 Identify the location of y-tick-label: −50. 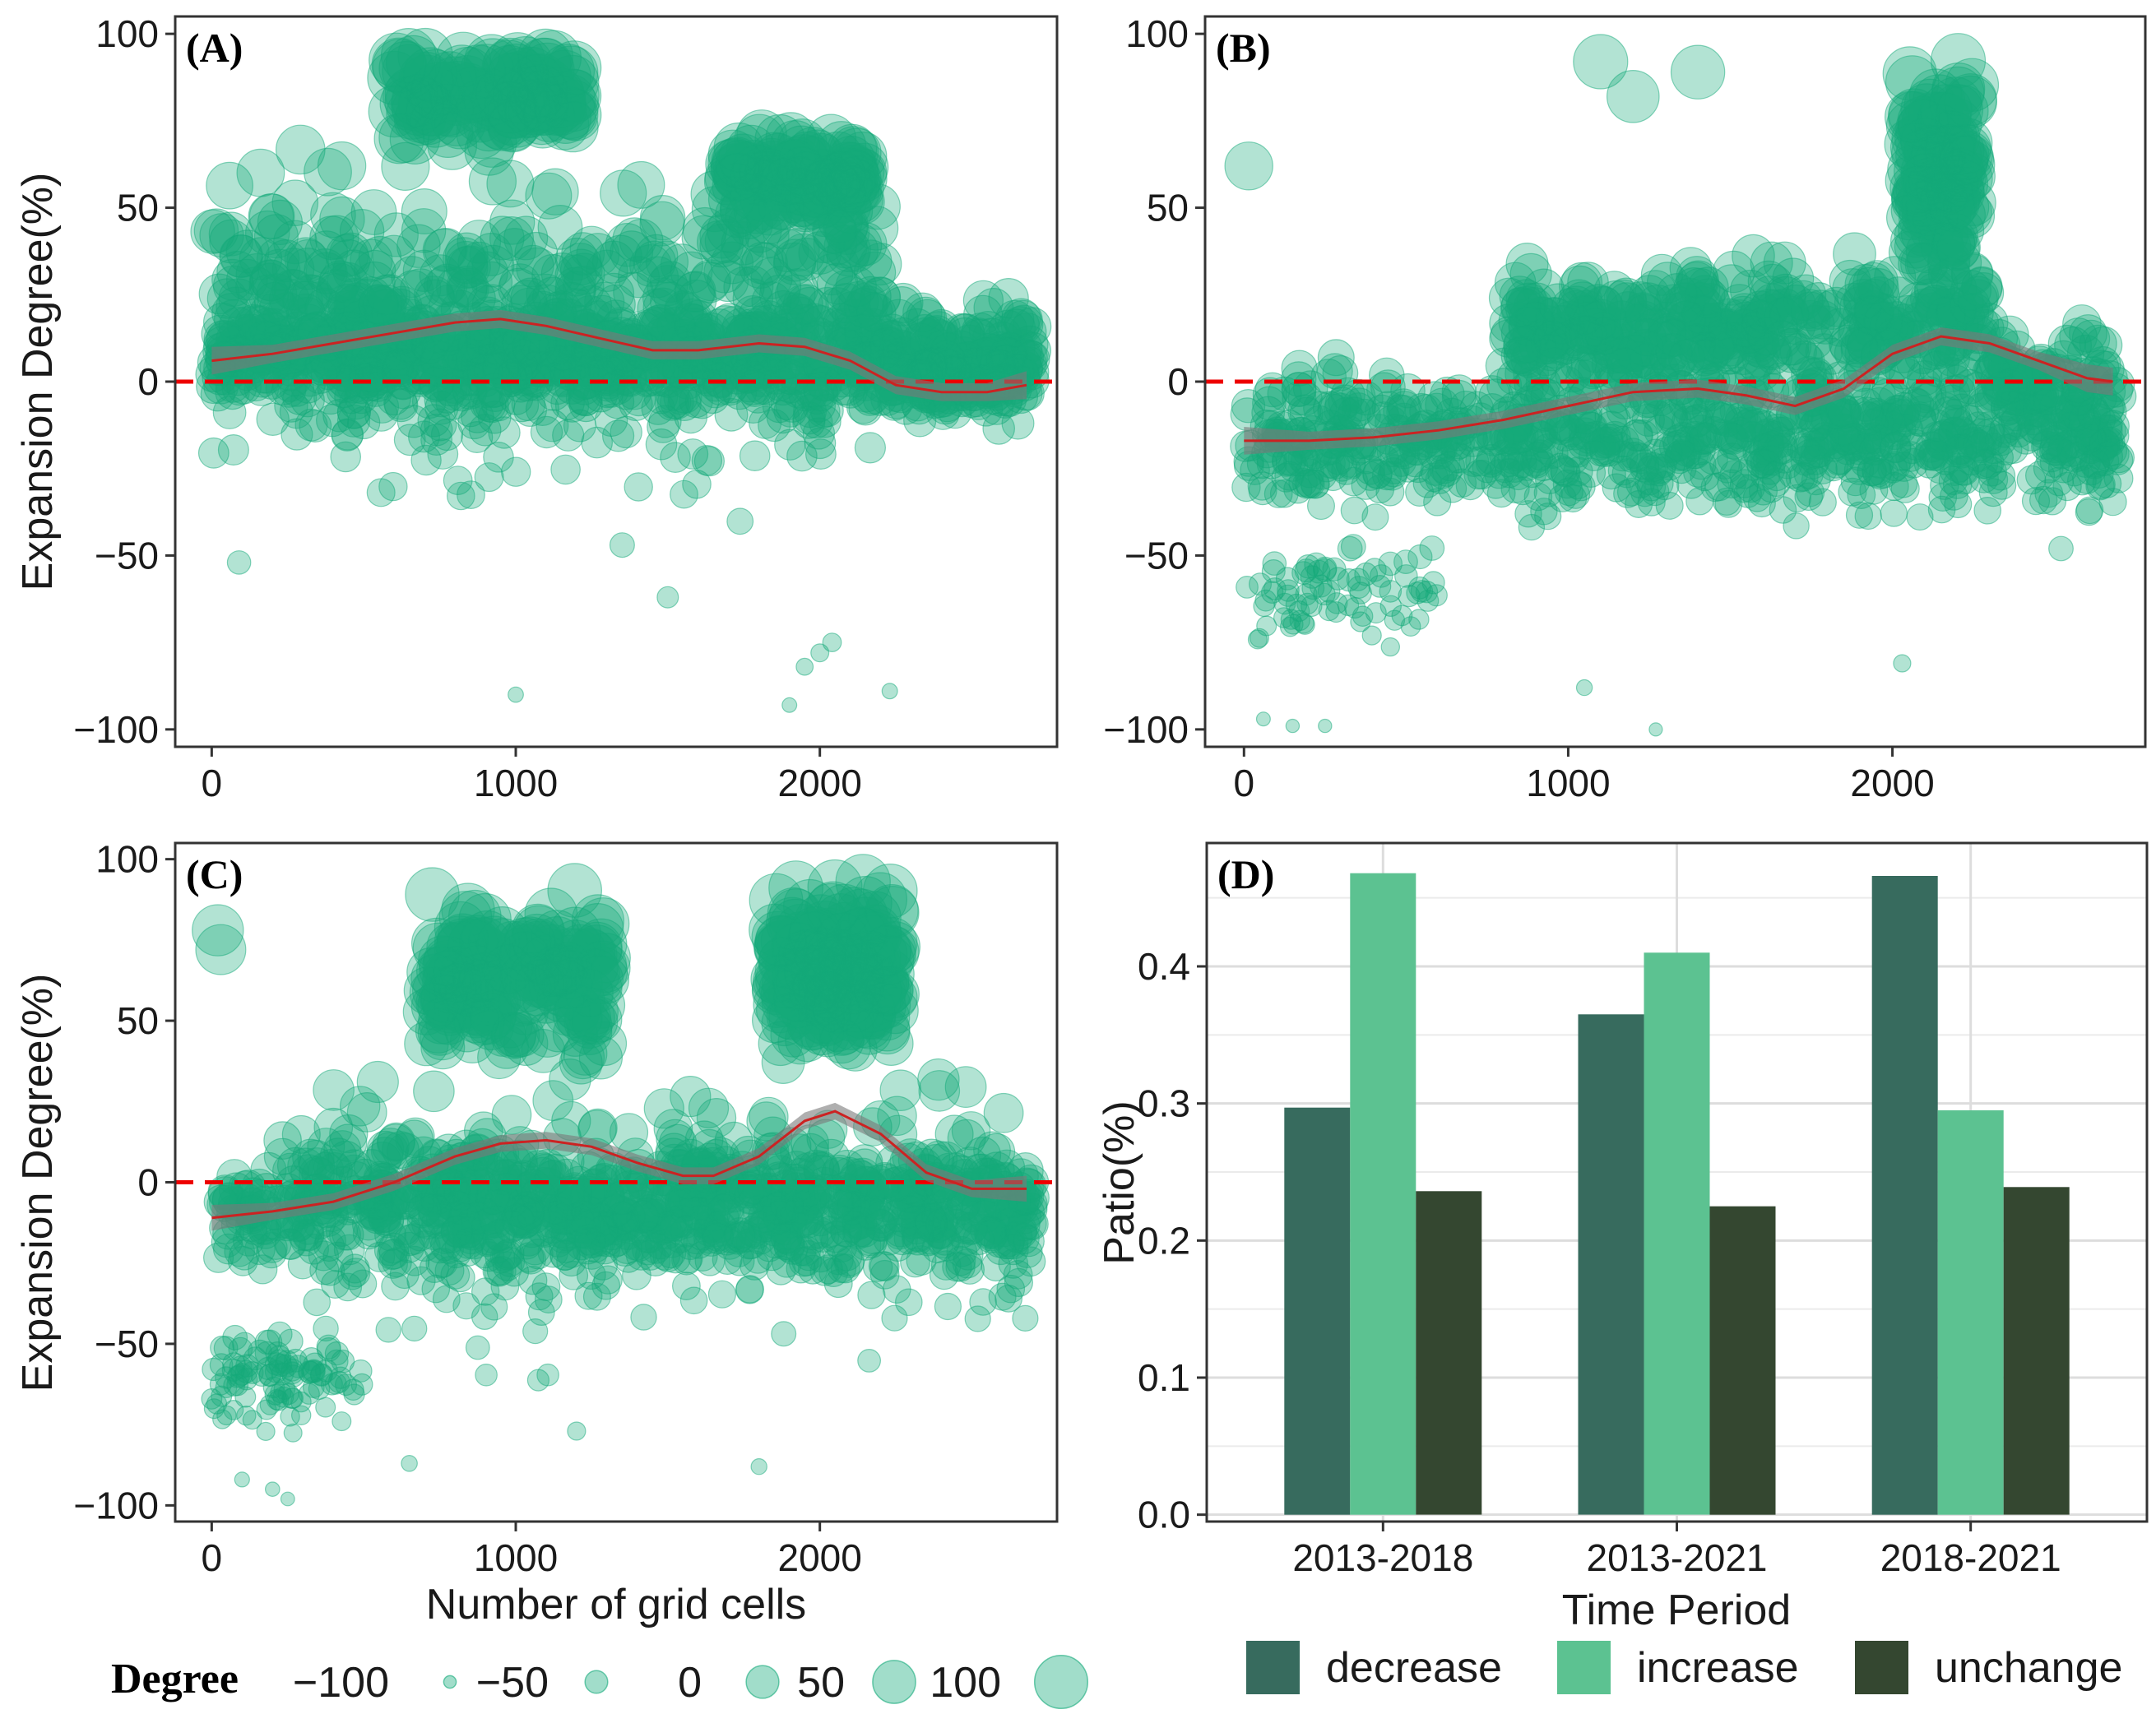
(127, 555).